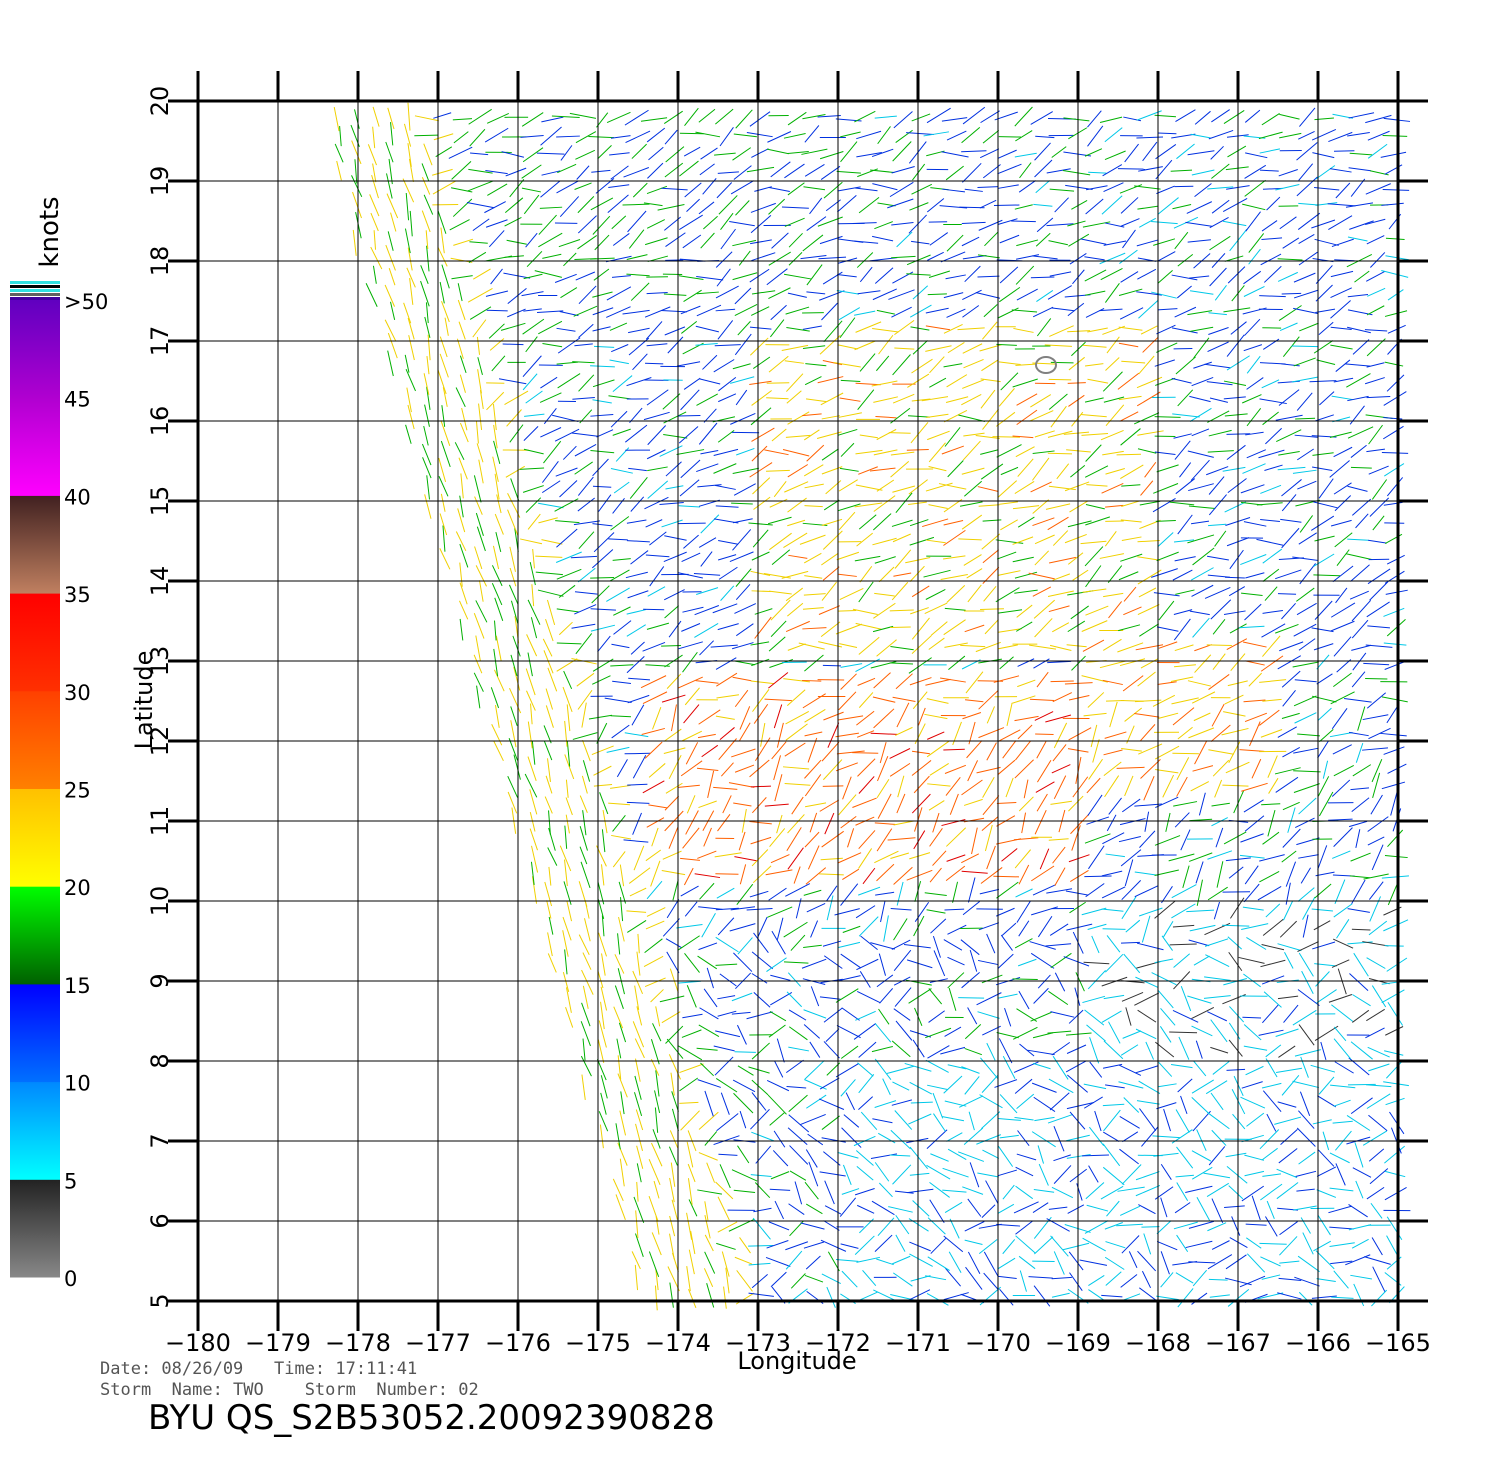 The width and height of the screenshot is (1500, 1480). Describe the element at coordinates (289, 1390) in the screenshot. I see `storm-name-line: Storm Name: TWO Storm Number: 02` at that location.